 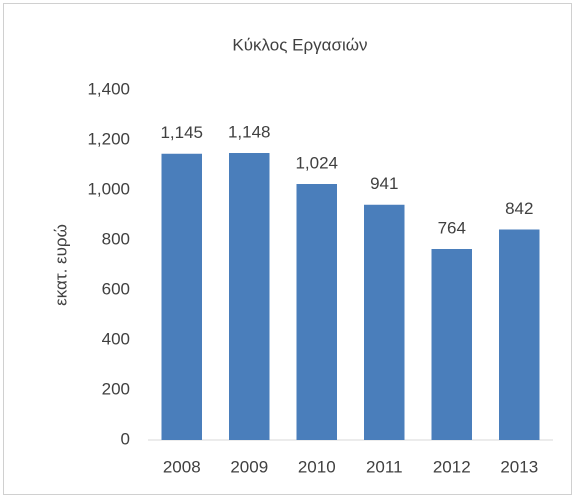 I want to click on y-tick-label: 400, so click(x=116, y=338).